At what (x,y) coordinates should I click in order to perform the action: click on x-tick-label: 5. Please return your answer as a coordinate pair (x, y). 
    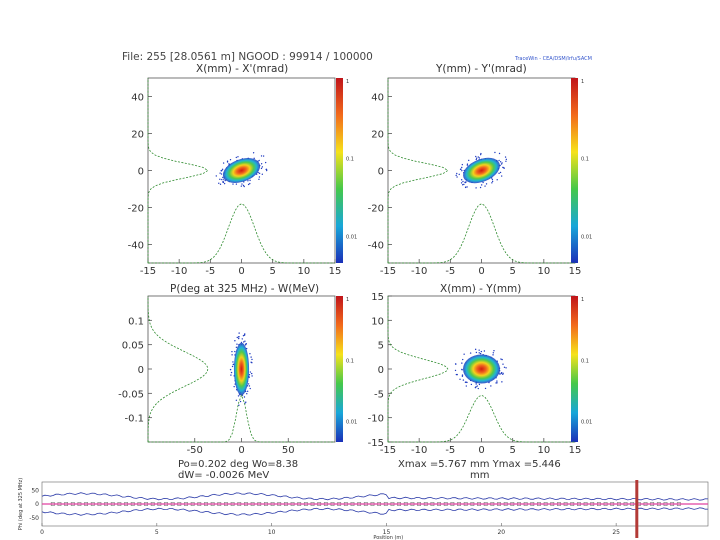
    Looking at the image, I should click on (512, 450).